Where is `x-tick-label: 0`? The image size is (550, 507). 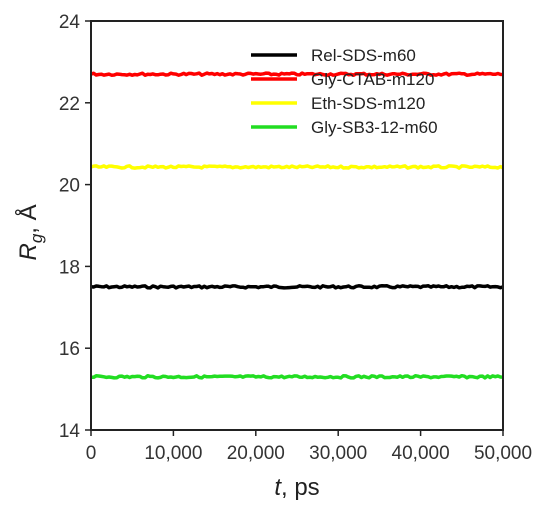 x-tick-label: 0 is located at coordinates (91, 453).